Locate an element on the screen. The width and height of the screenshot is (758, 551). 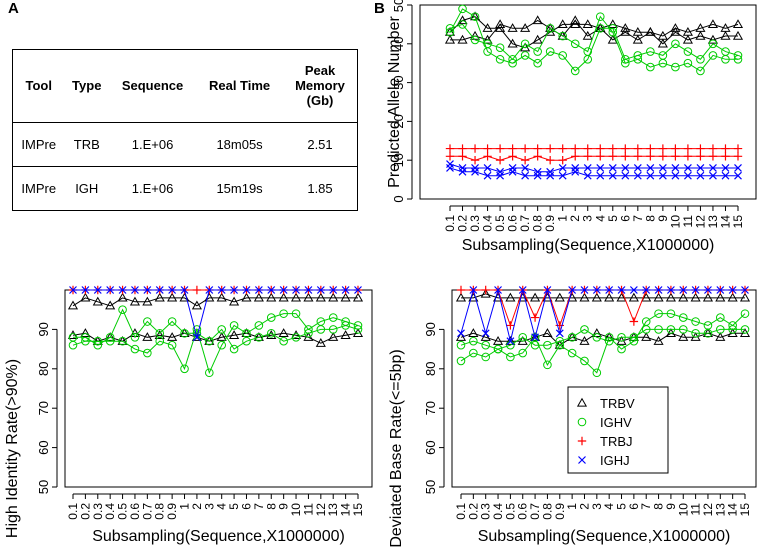
x-tick-label: 5 is located at coordinates (234, 506).